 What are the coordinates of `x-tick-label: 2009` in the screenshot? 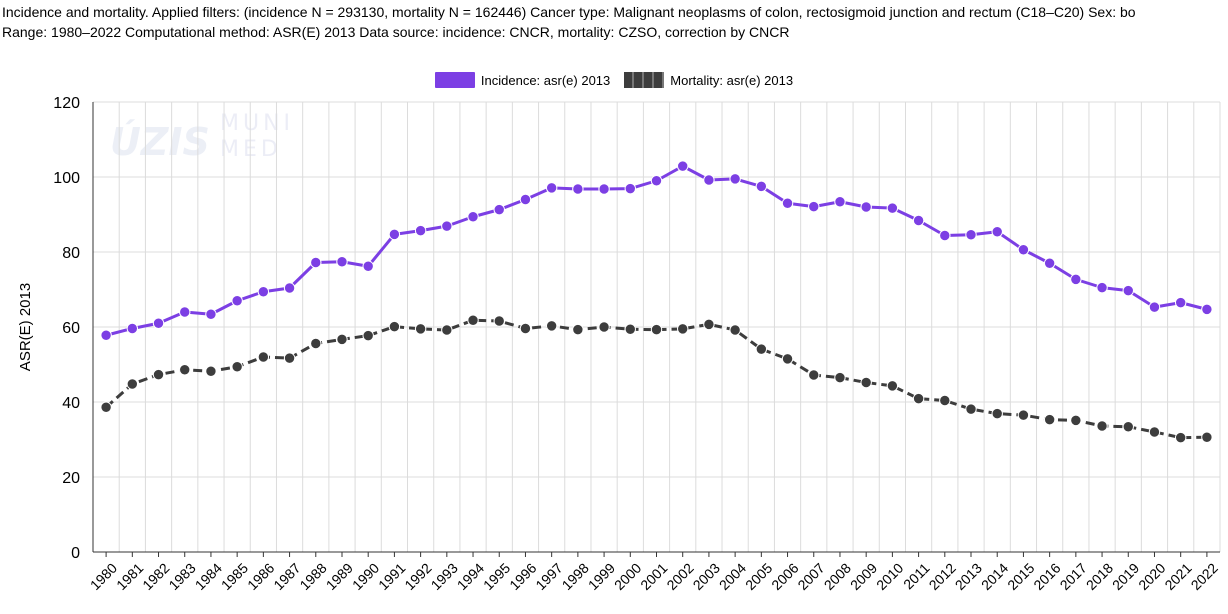 It's located at (863, 576).